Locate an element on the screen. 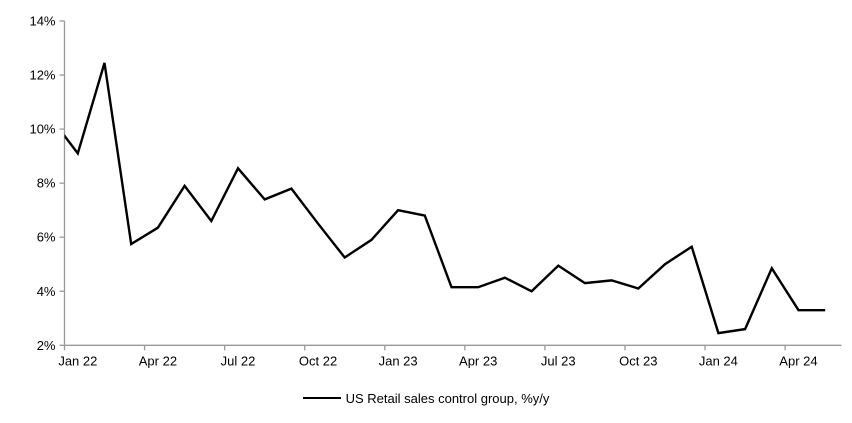 The width and height of the screenshot is (852, 423). y-axis-tick-label: 6% is located at coordinates (46, 237).